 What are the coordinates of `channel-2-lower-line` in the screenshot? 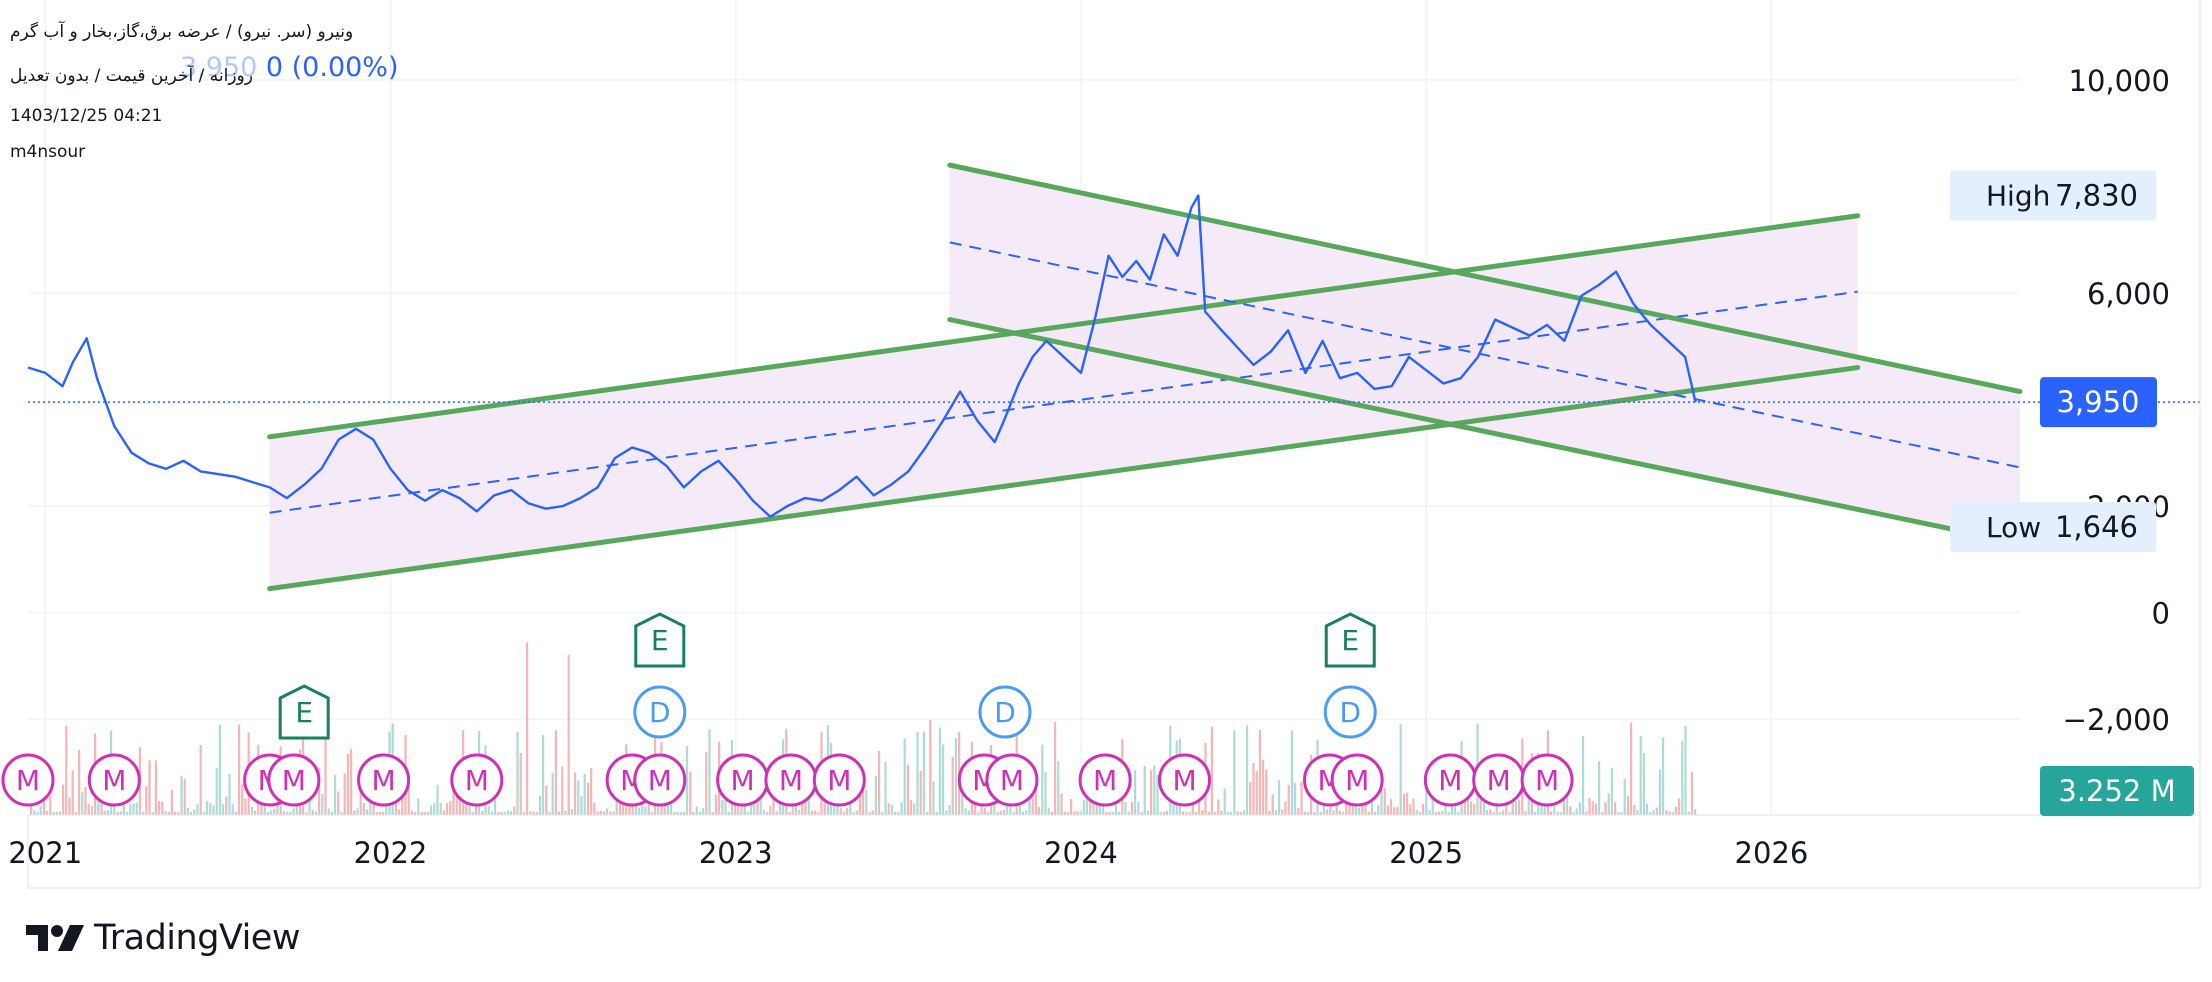 It's located at (1485, 431).